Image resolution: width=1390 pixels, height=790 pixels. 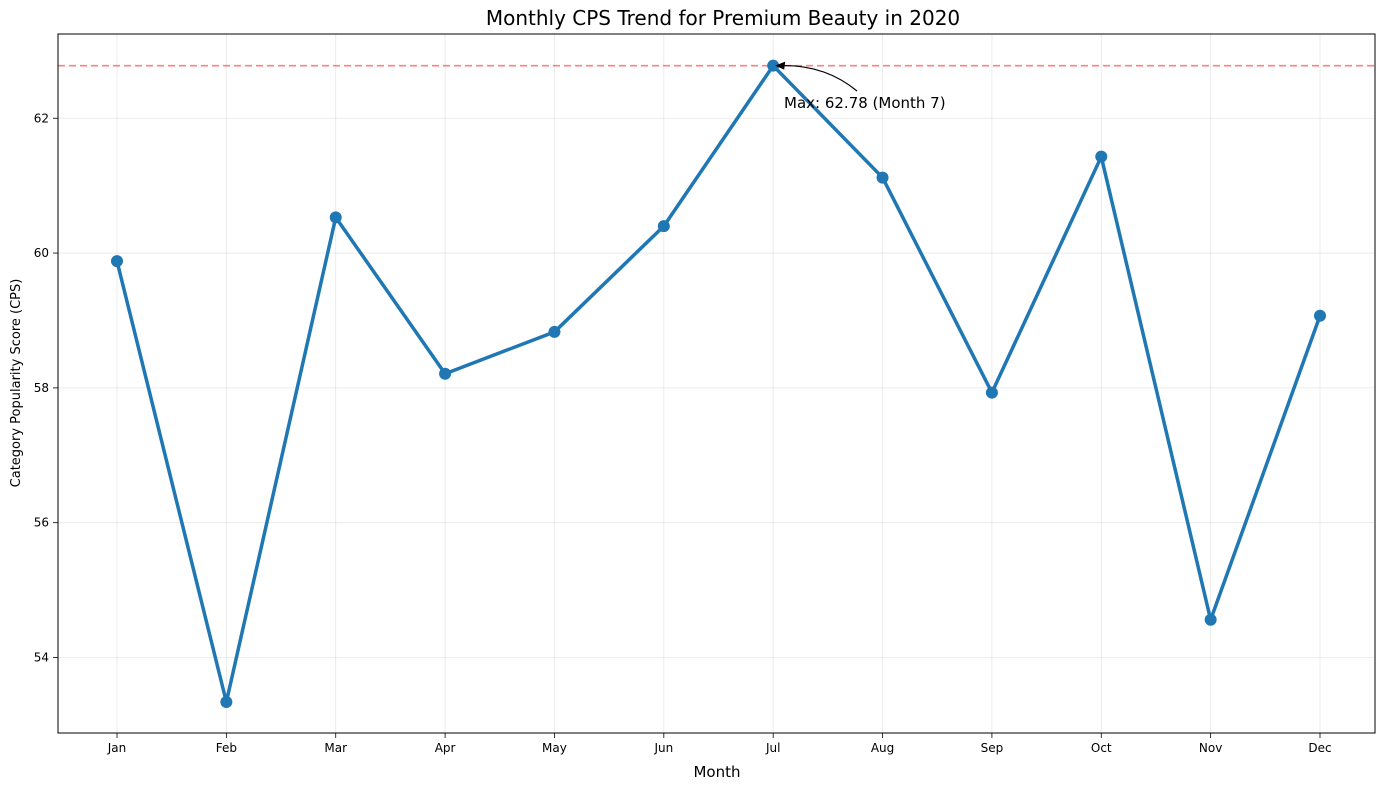 I want to click on x-tick-label: Jul, so click(x=772, y=748).